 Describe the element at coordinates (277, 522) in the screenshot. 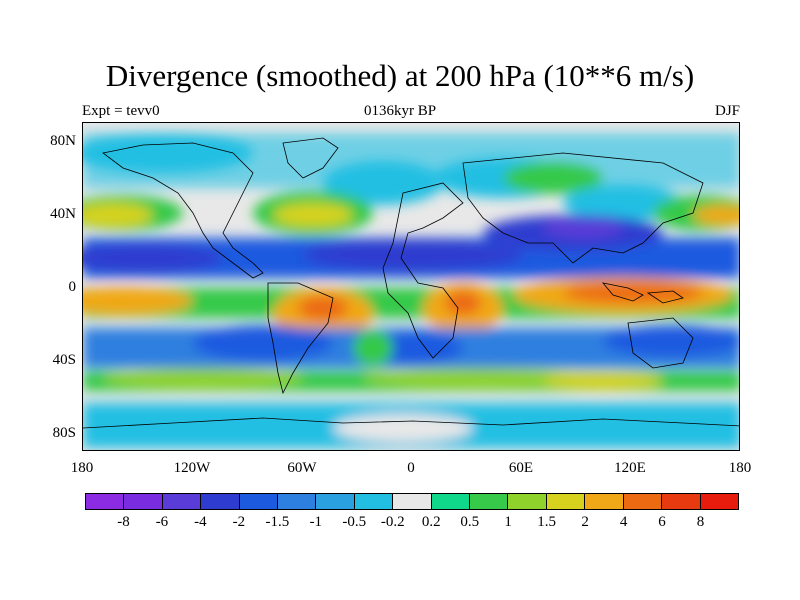

I see `colorbar-tick-label: -1.5` at that location.